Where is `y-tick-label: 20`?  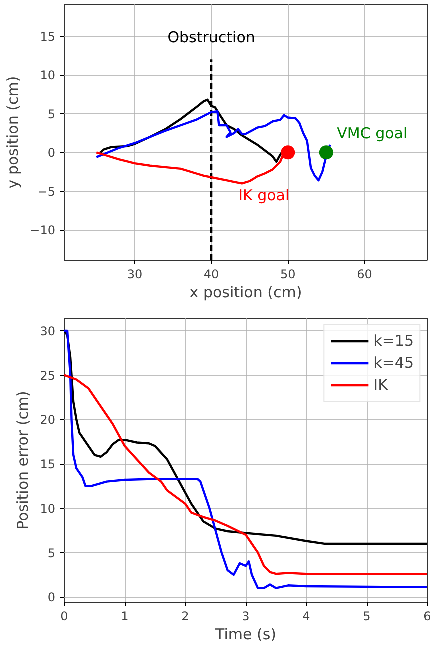 y-tick-label: 20 is located at coordinates (48, 420).